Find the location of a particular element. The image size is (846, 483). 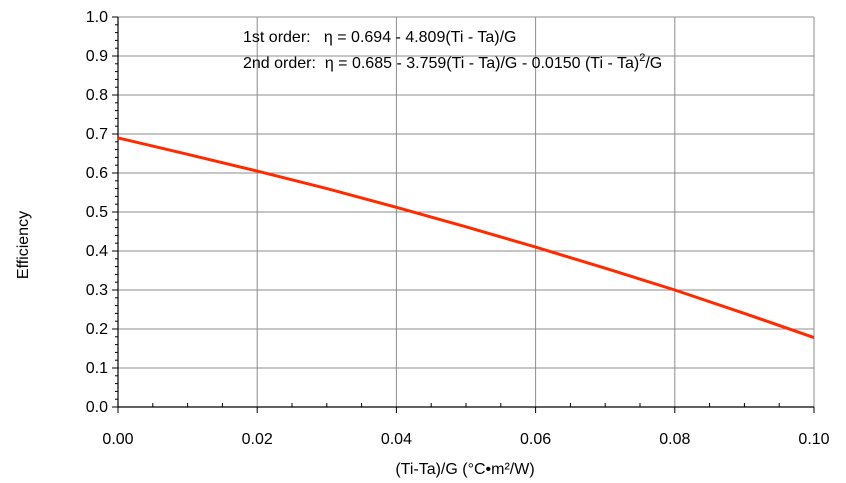

first-order-equation: 1st order: η = 0.694 - 4.809(Ti - Ta)/G is located at coordinates (379, 37).